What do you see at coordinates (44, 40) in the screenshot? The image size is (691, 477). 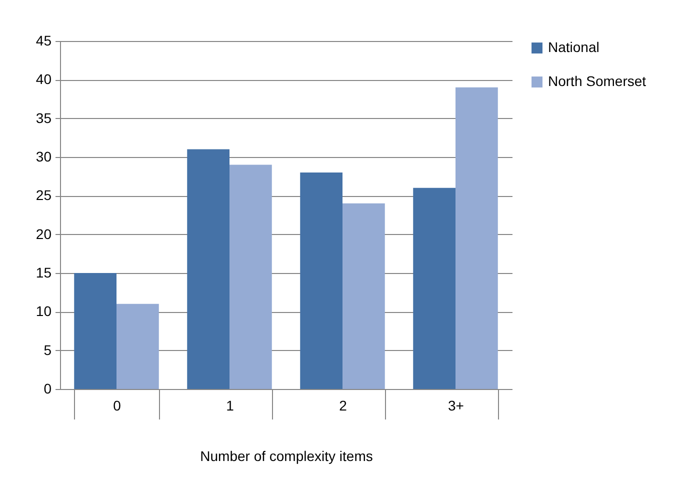 I see `y-tick-label: 45` at bounding box center [44, 40].